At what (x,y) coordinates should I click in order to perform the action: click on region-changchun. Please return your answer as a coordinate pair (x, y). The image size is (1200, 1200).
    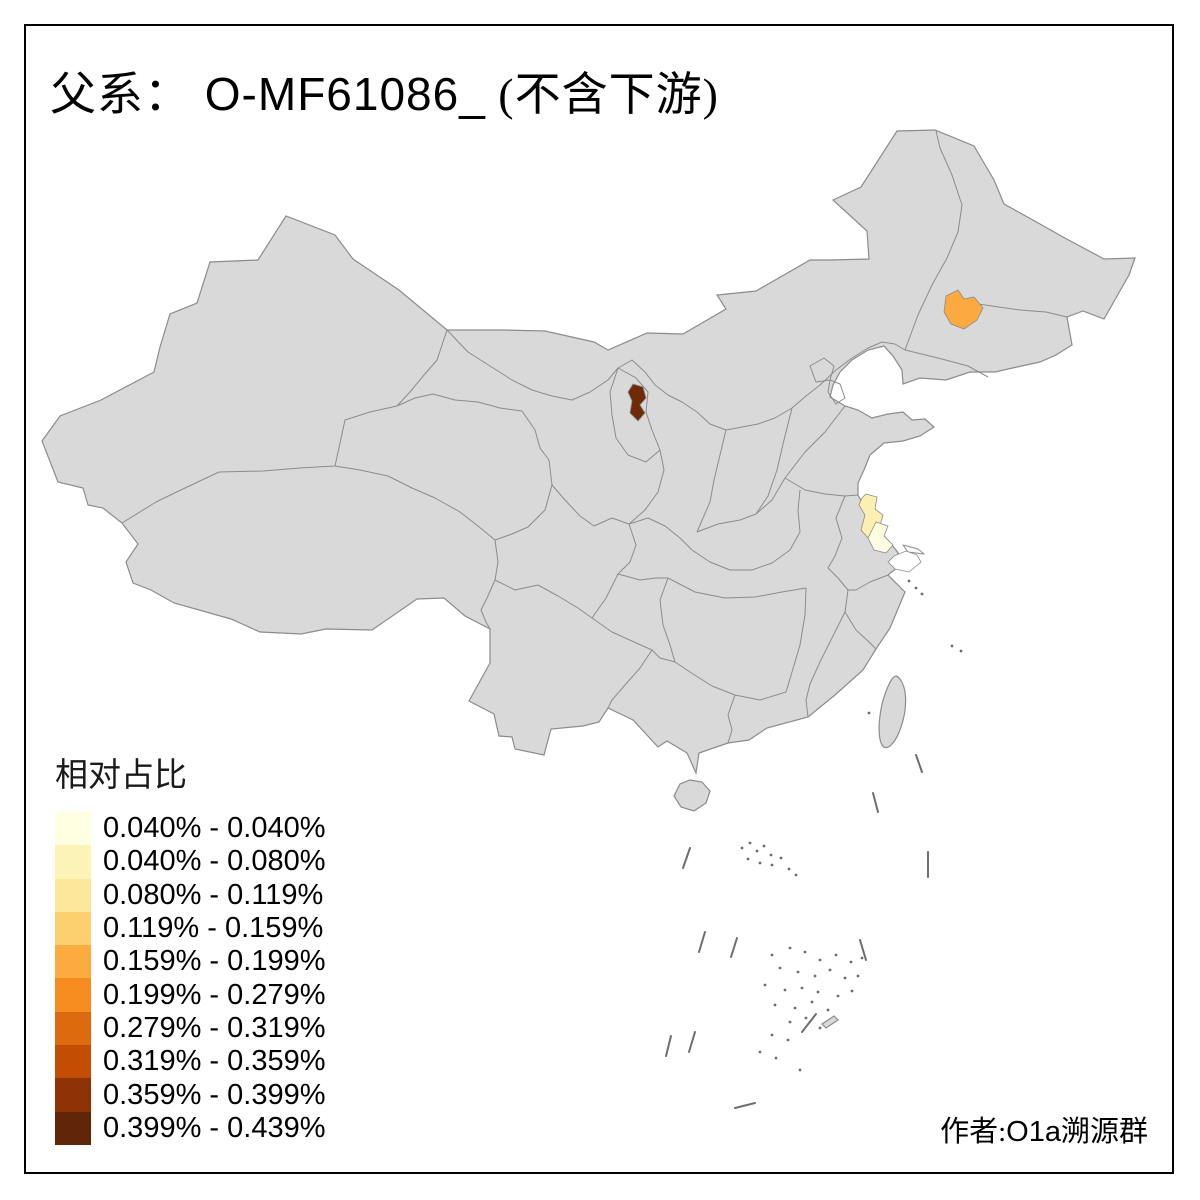
    Looking at the image, I should click on (963, 309).